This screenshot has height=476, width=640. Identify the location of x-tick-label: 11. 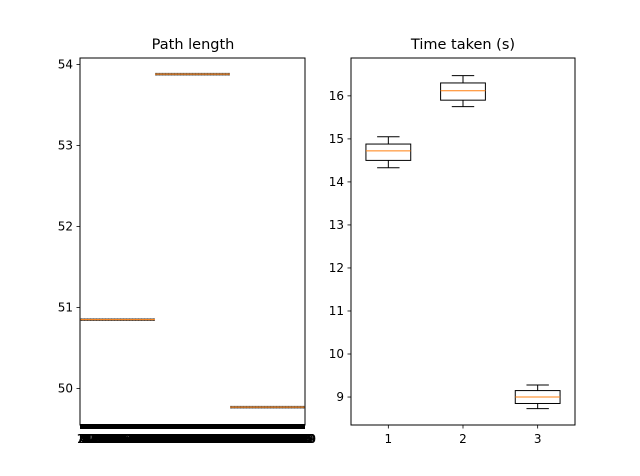
(87, 439).